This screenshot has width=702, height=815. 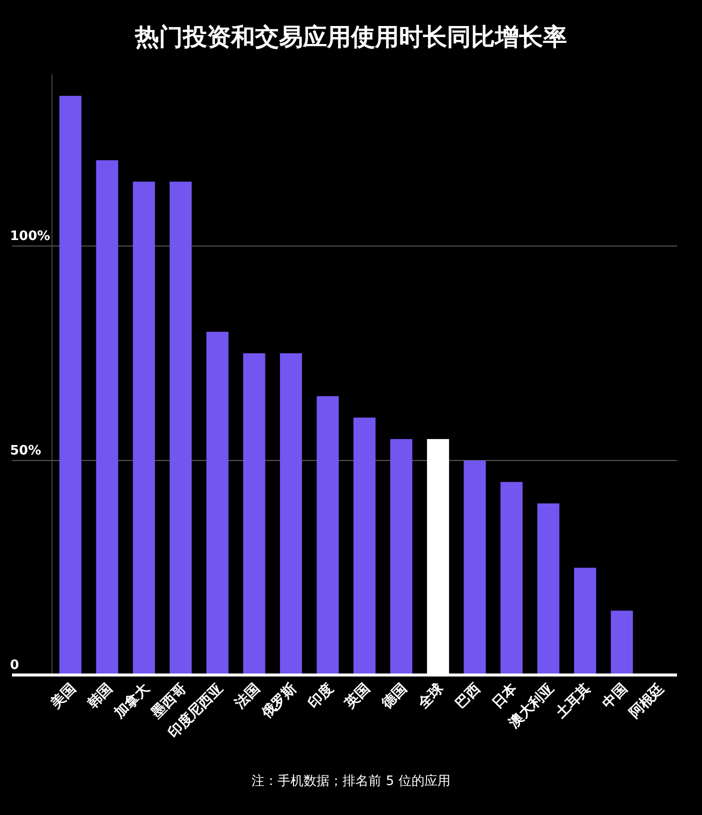 I want to click on y-tick-label: 50%, so click(x=26, y=451).